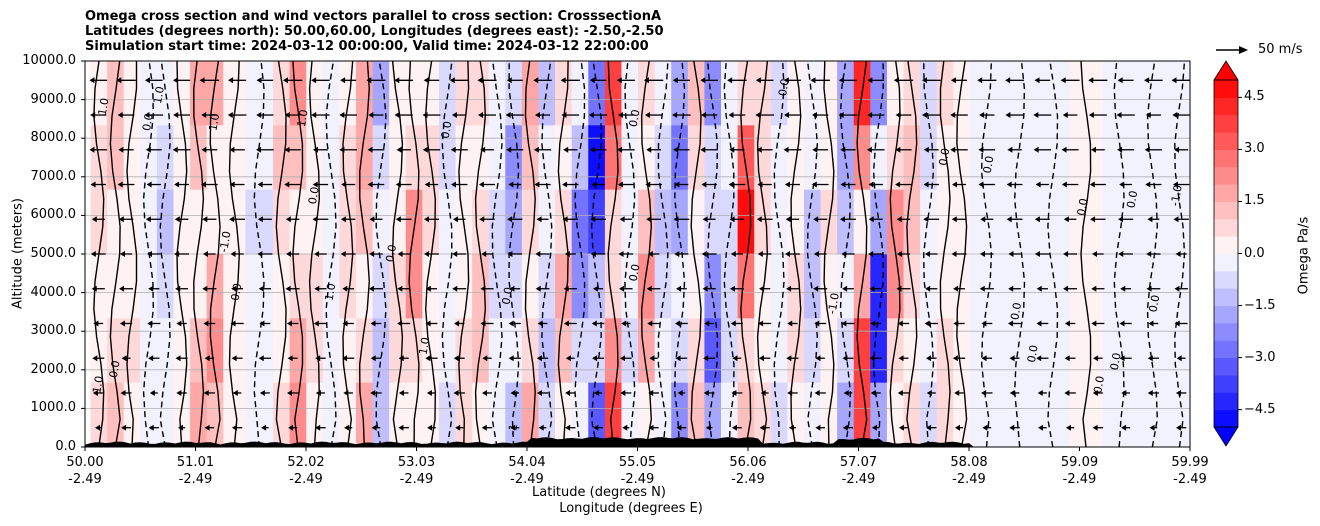  I want to click on contour-label: -1.0, so click(833, 303).